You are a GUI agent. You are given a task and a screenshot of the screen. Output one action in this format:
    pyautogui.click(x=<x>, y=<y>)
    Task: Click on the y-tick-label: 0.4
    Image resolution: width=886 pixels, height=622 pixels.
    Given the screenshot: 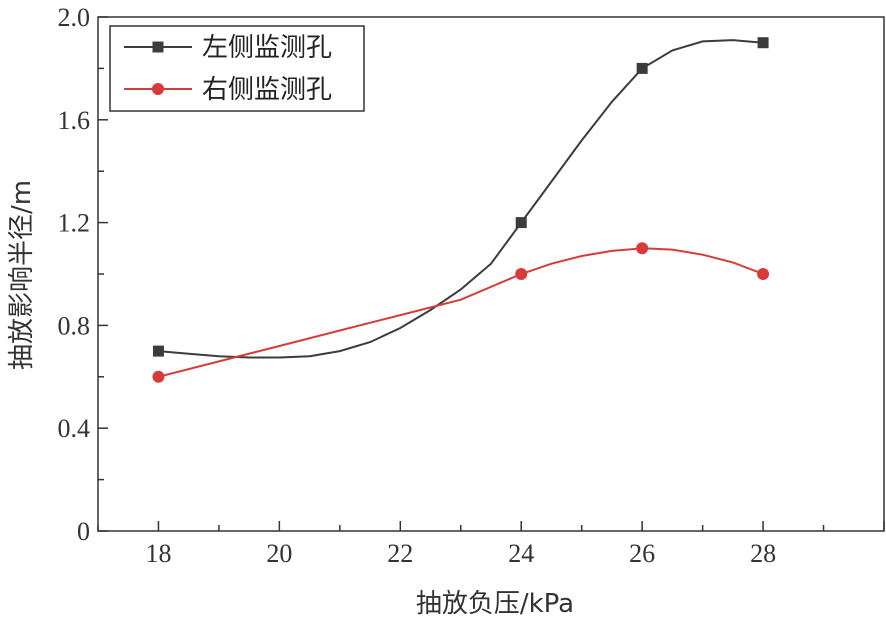 What is the action you would take?
    pyautogui.click(x=74, y=428)
    